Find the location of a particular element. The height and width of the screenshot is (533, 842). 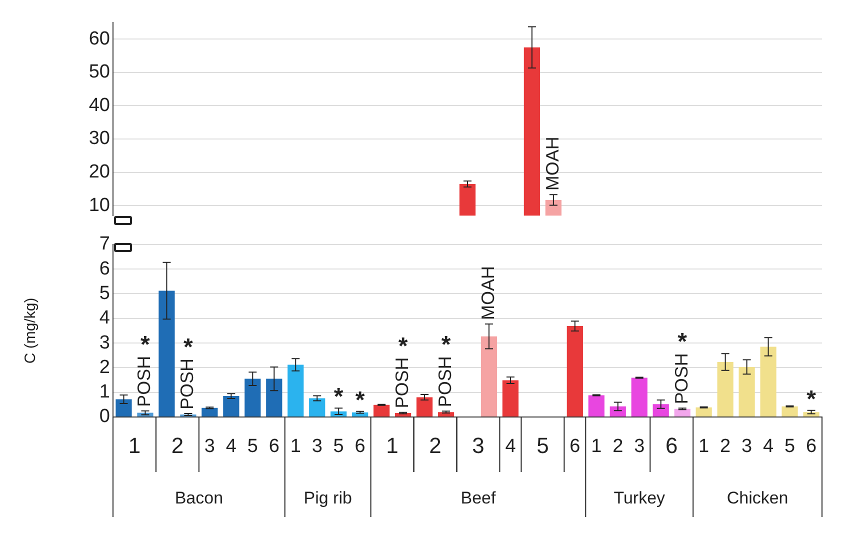

y-tick-label: 60 is located at coordinates (99, 39).